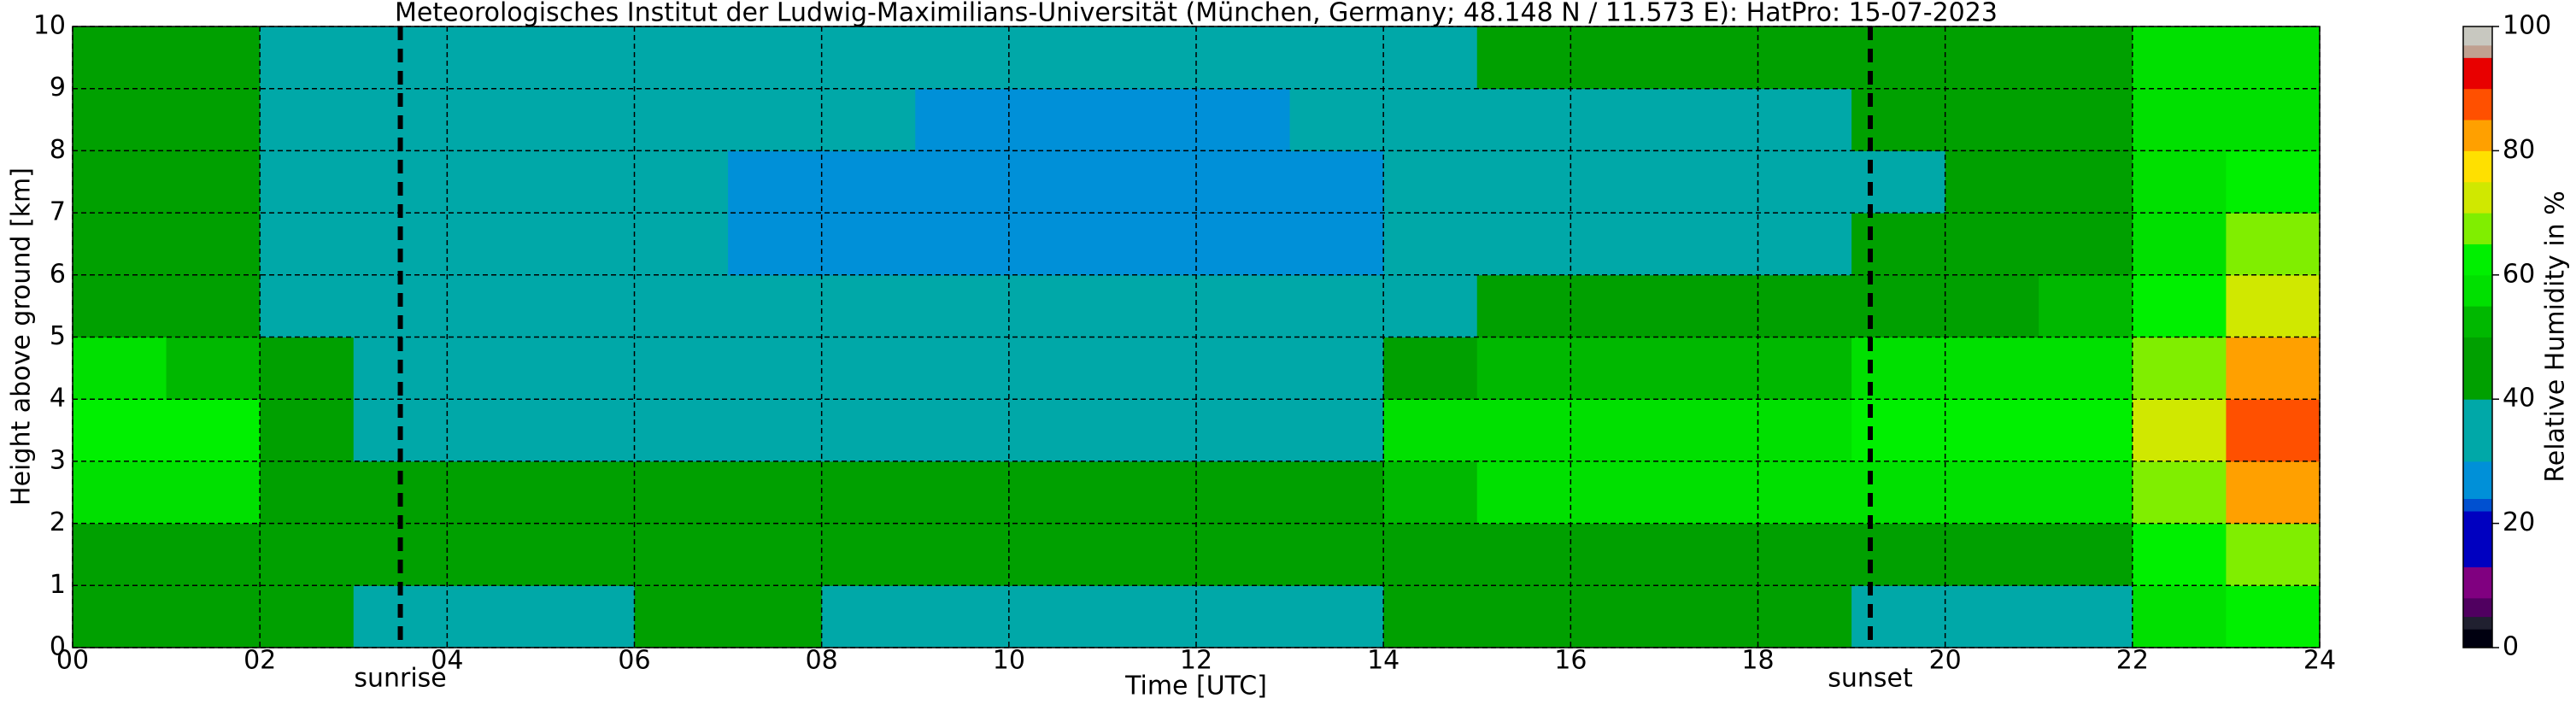  Describe the element at coordinates (822, 661) in the screenshot. I see `x-tick-label: 08` at that location.